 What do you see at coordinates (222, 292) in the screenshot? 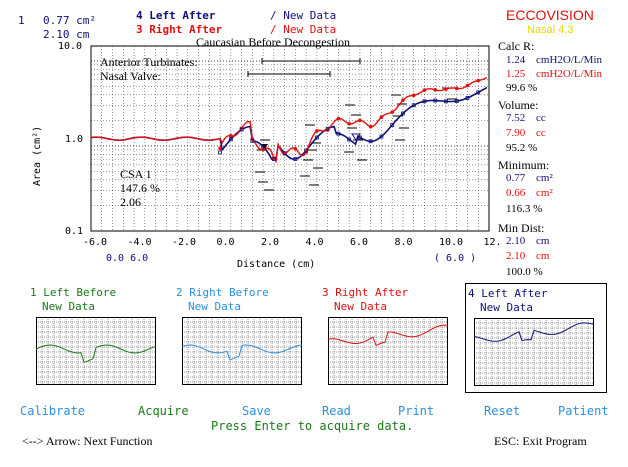
I see `thumbnail-title: 2 Right Before` at bounding box center [222, 292].